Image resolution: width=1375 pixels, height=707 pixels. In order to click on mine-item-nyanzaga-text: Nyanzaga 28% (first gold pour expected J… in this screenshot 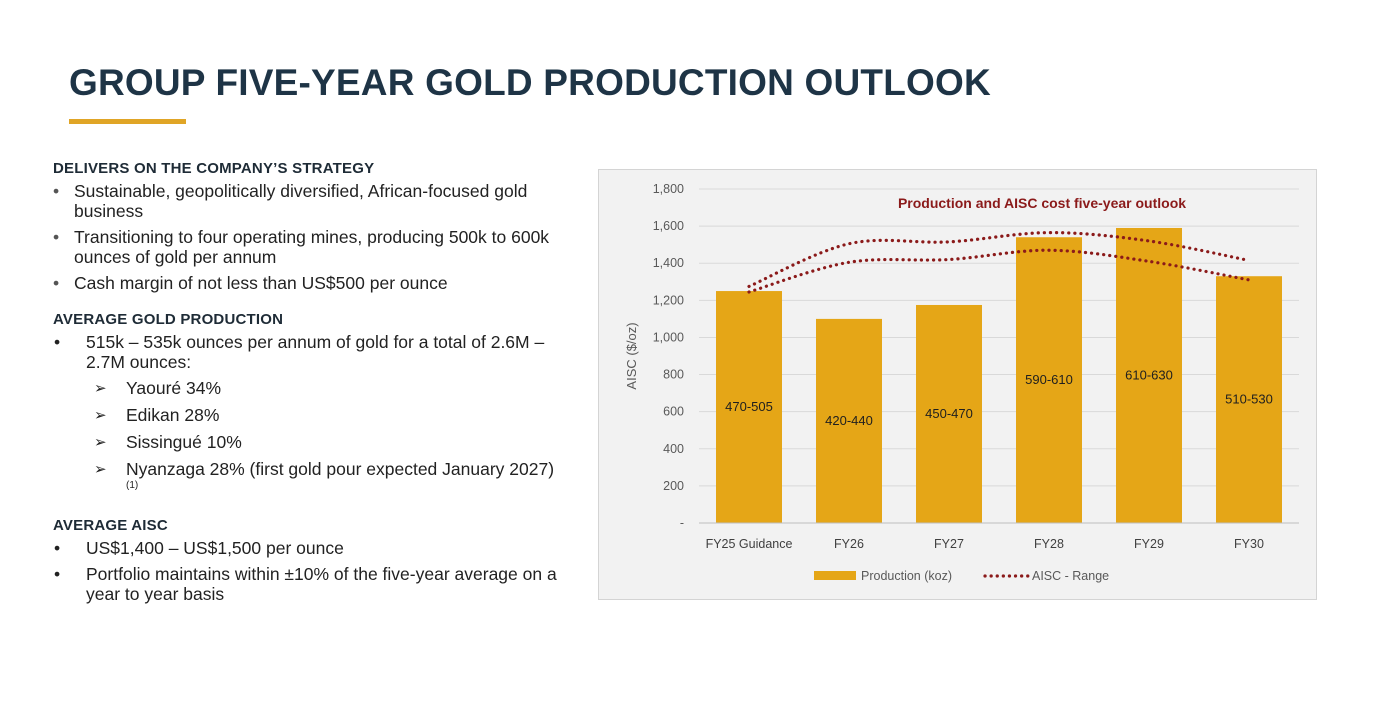, I will do `click(340, 469)`.